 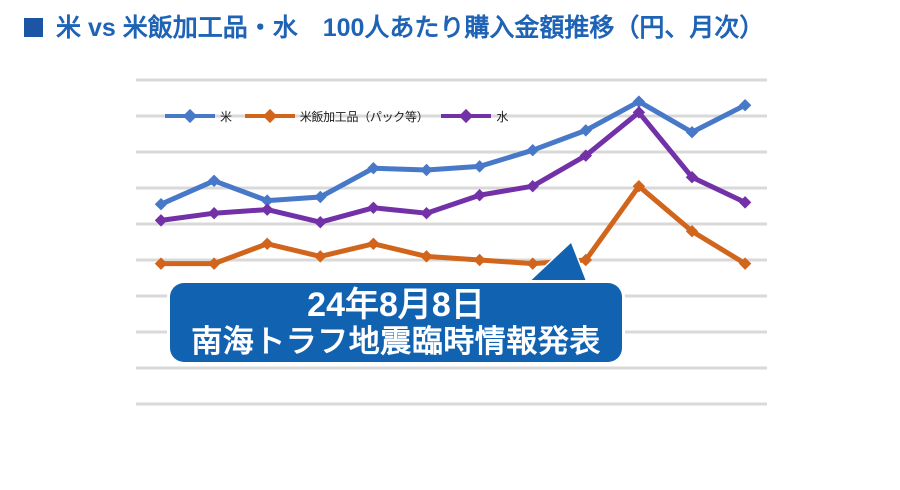 I want to click on legend-item-2: 水, so click(x=474, y=116).